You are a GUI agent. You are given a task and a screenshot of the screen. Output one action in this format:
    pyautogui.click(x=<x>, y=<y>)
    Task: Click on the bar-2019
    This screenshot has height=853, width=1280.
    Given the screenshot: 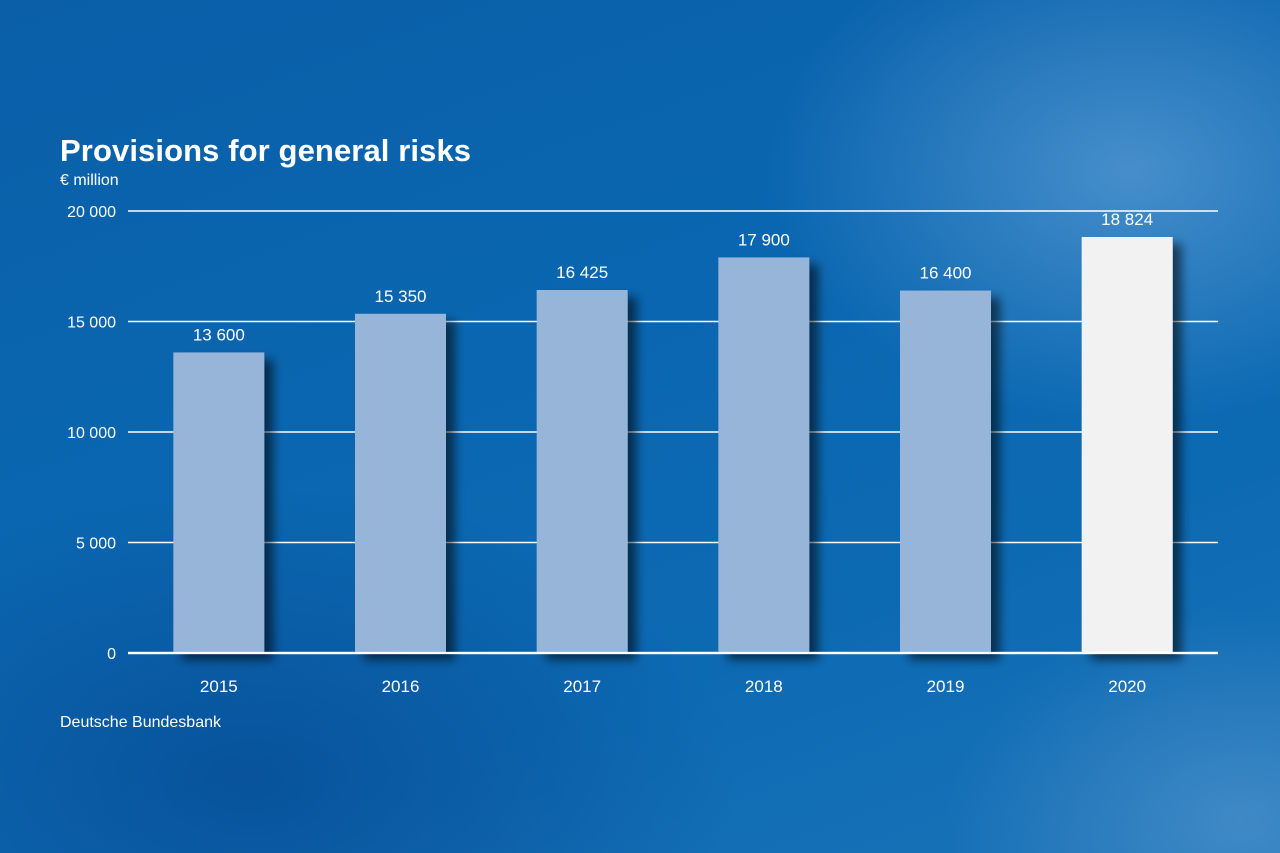 What is the action you would take?
    pyautogui.click(x=945, y=471)
    